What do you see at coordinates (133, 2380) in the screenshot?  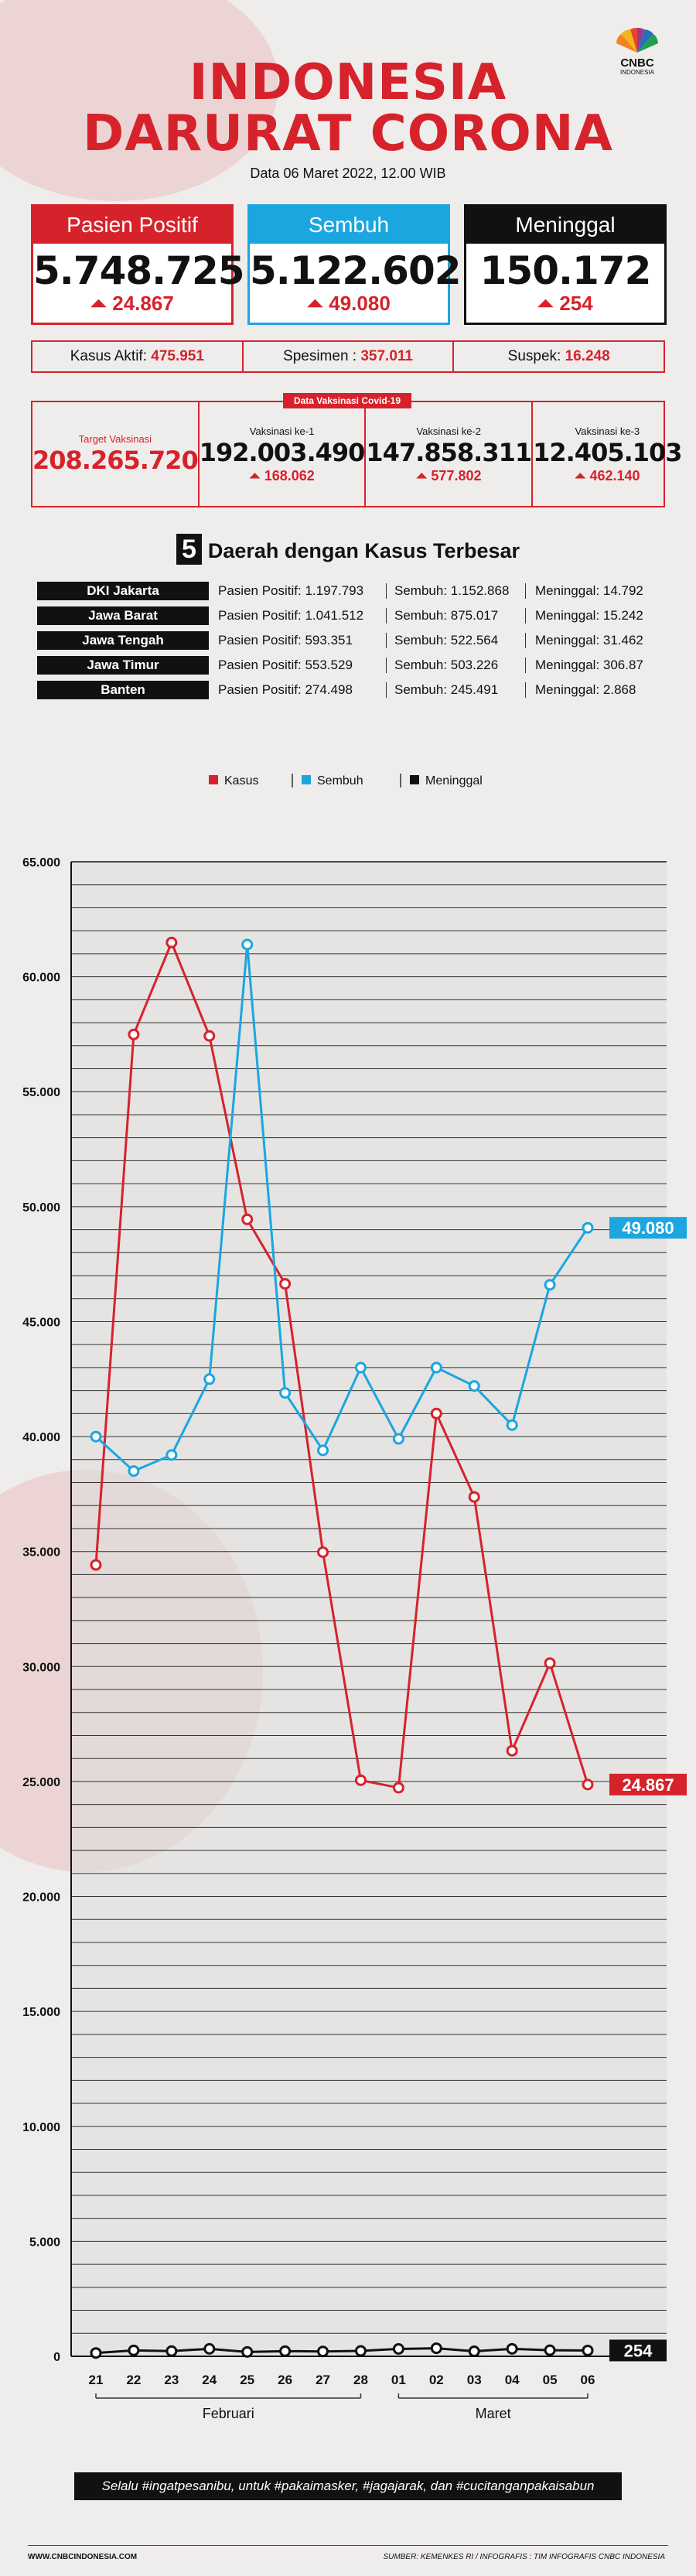 I see `x-tick-label: 22` at bounding box center [133, 2380].